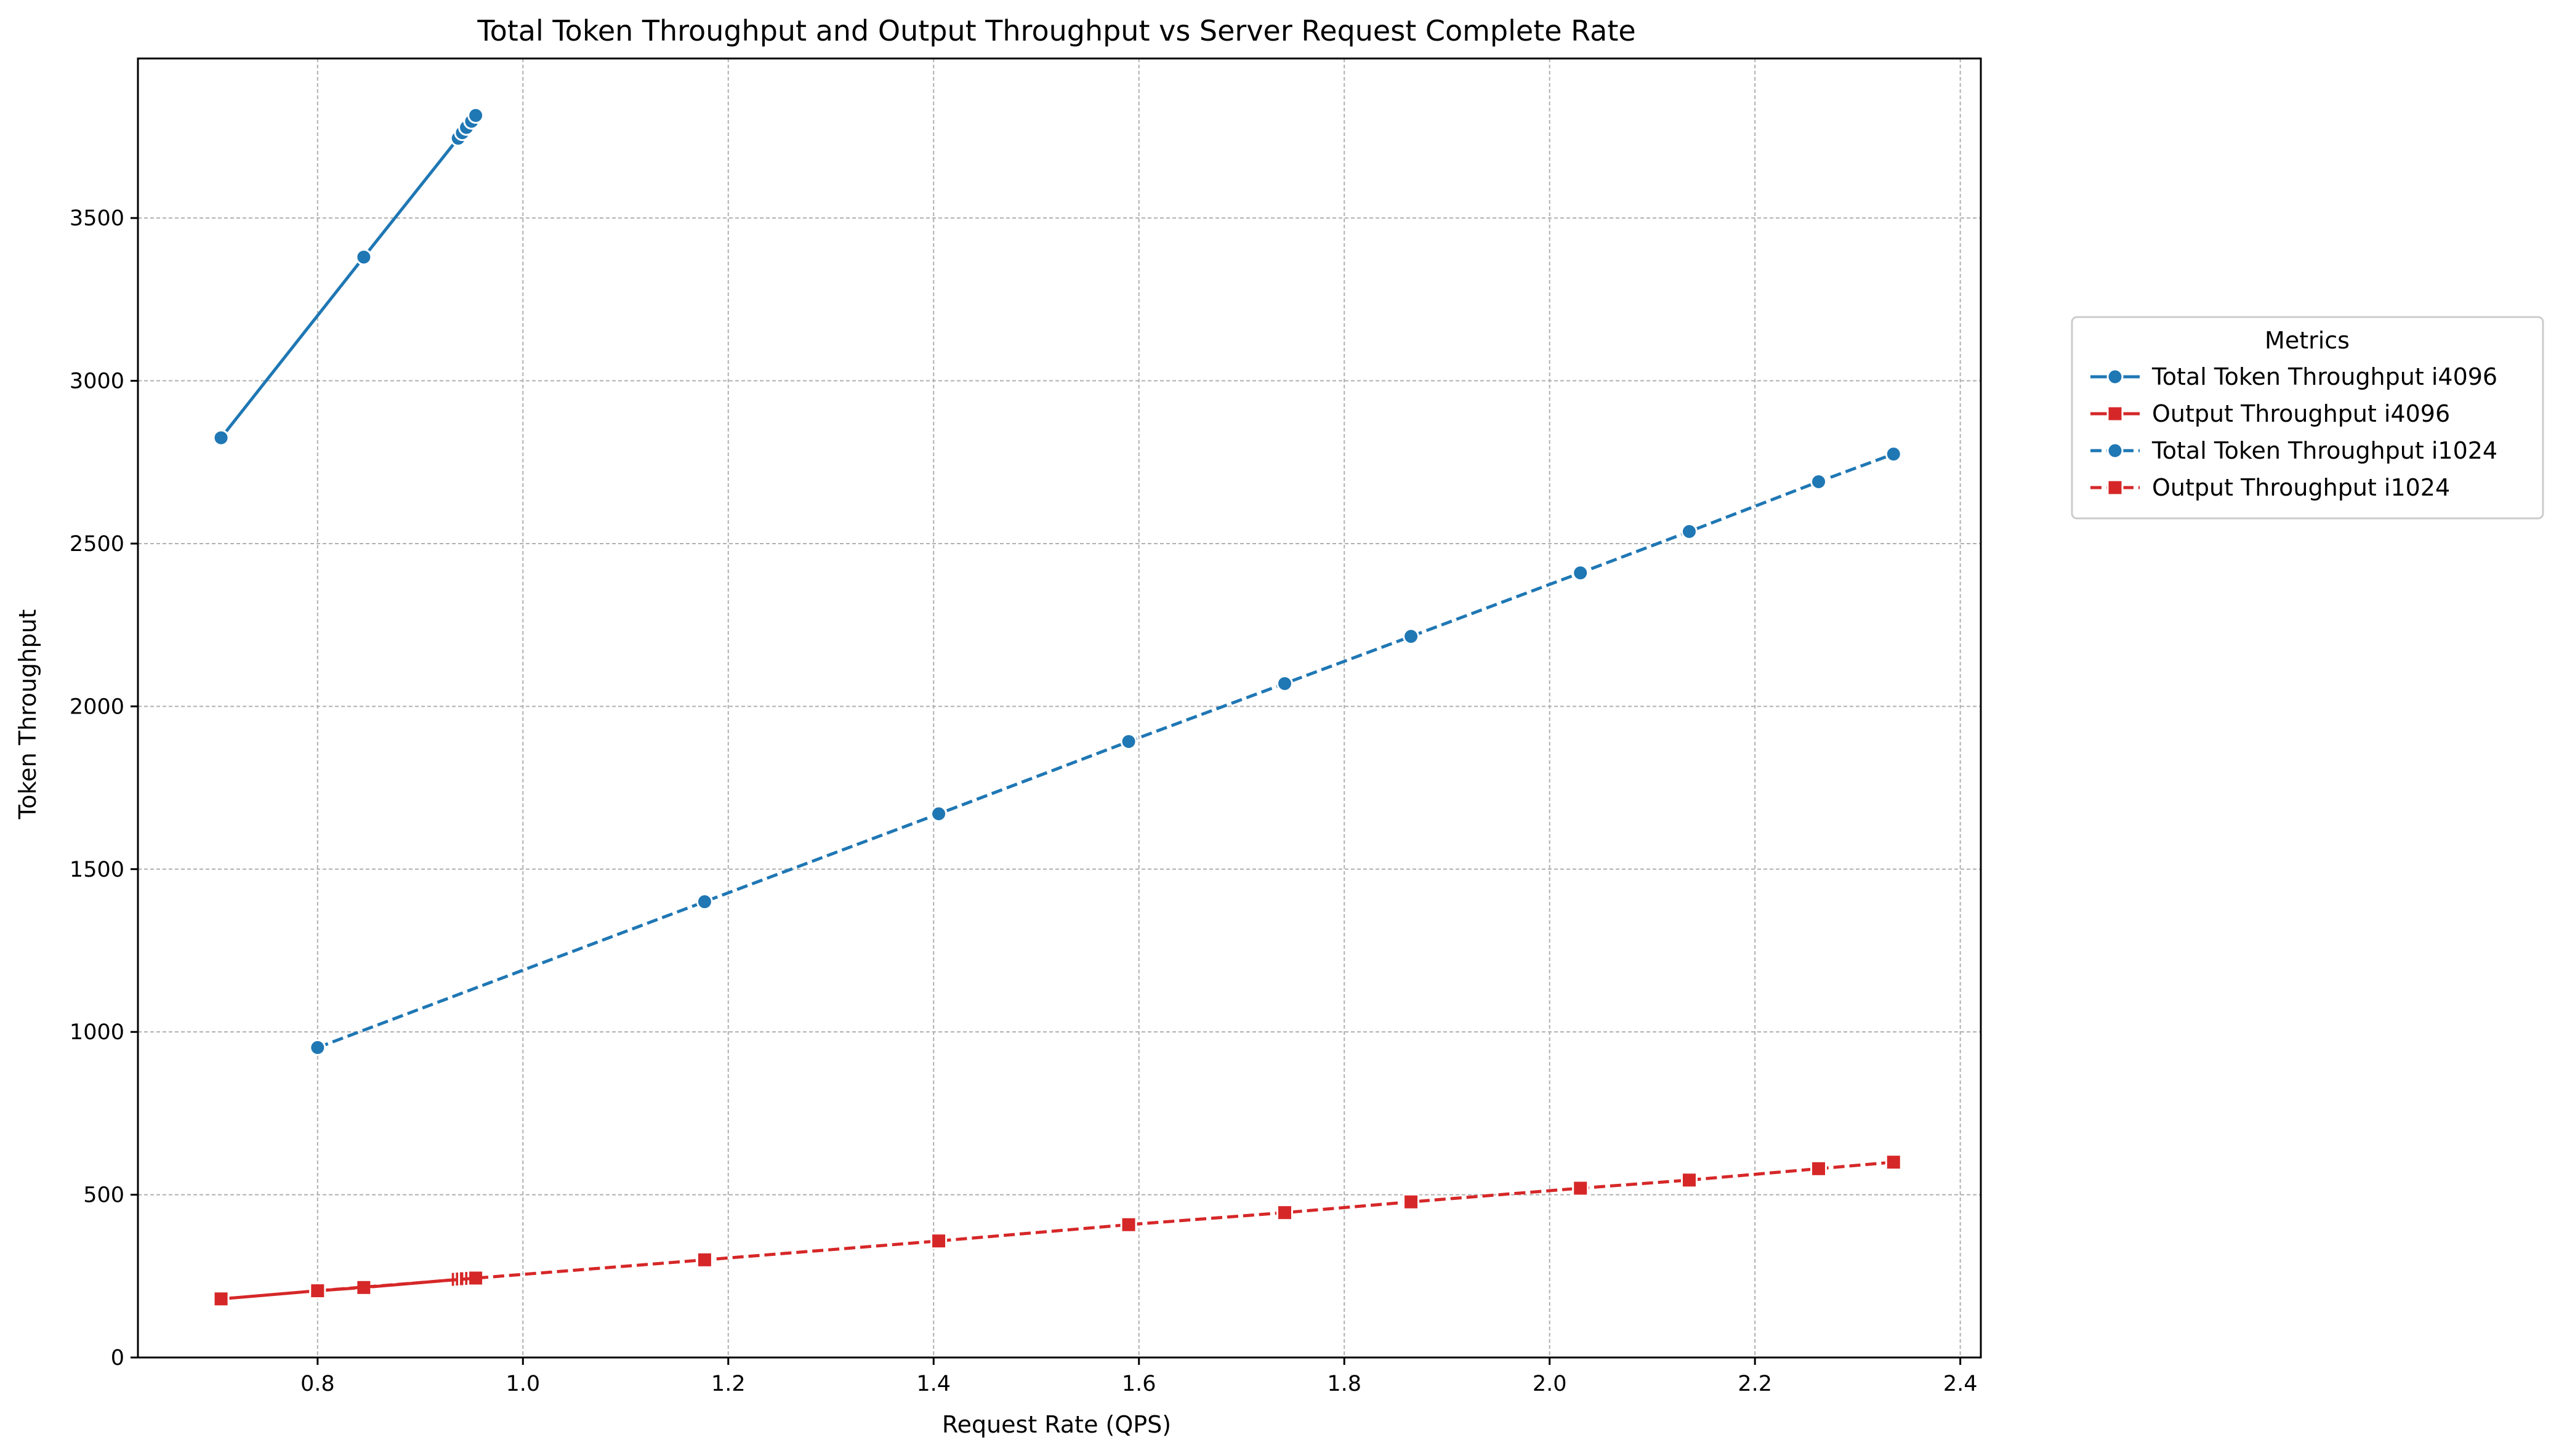  I want to click on legend-item: Total Token Throughput i4096, so click(2293, 376).